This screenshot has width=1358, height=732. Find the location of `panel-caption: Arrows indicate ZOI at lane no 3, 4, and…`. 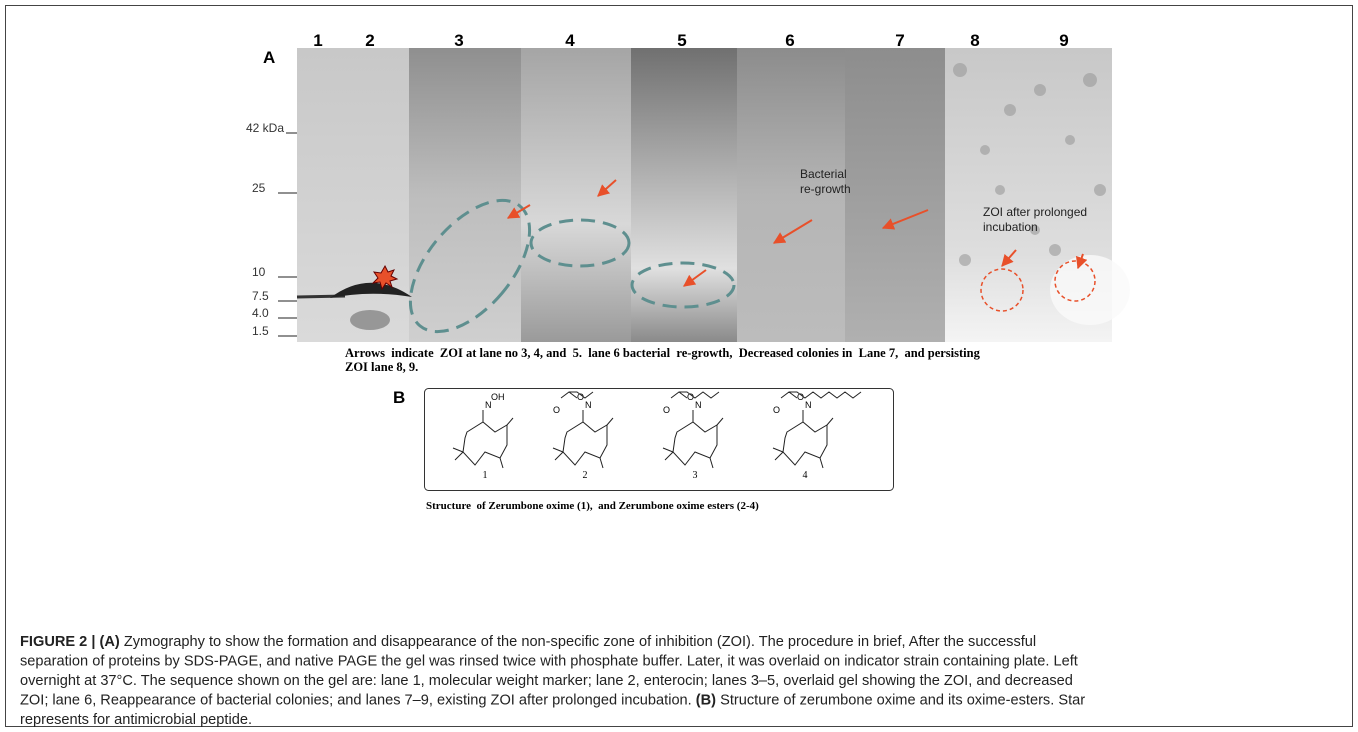

panel-caption: Arrows indicate ZOI at lane no 3, 4, and… is located at coordinates (663, 353).